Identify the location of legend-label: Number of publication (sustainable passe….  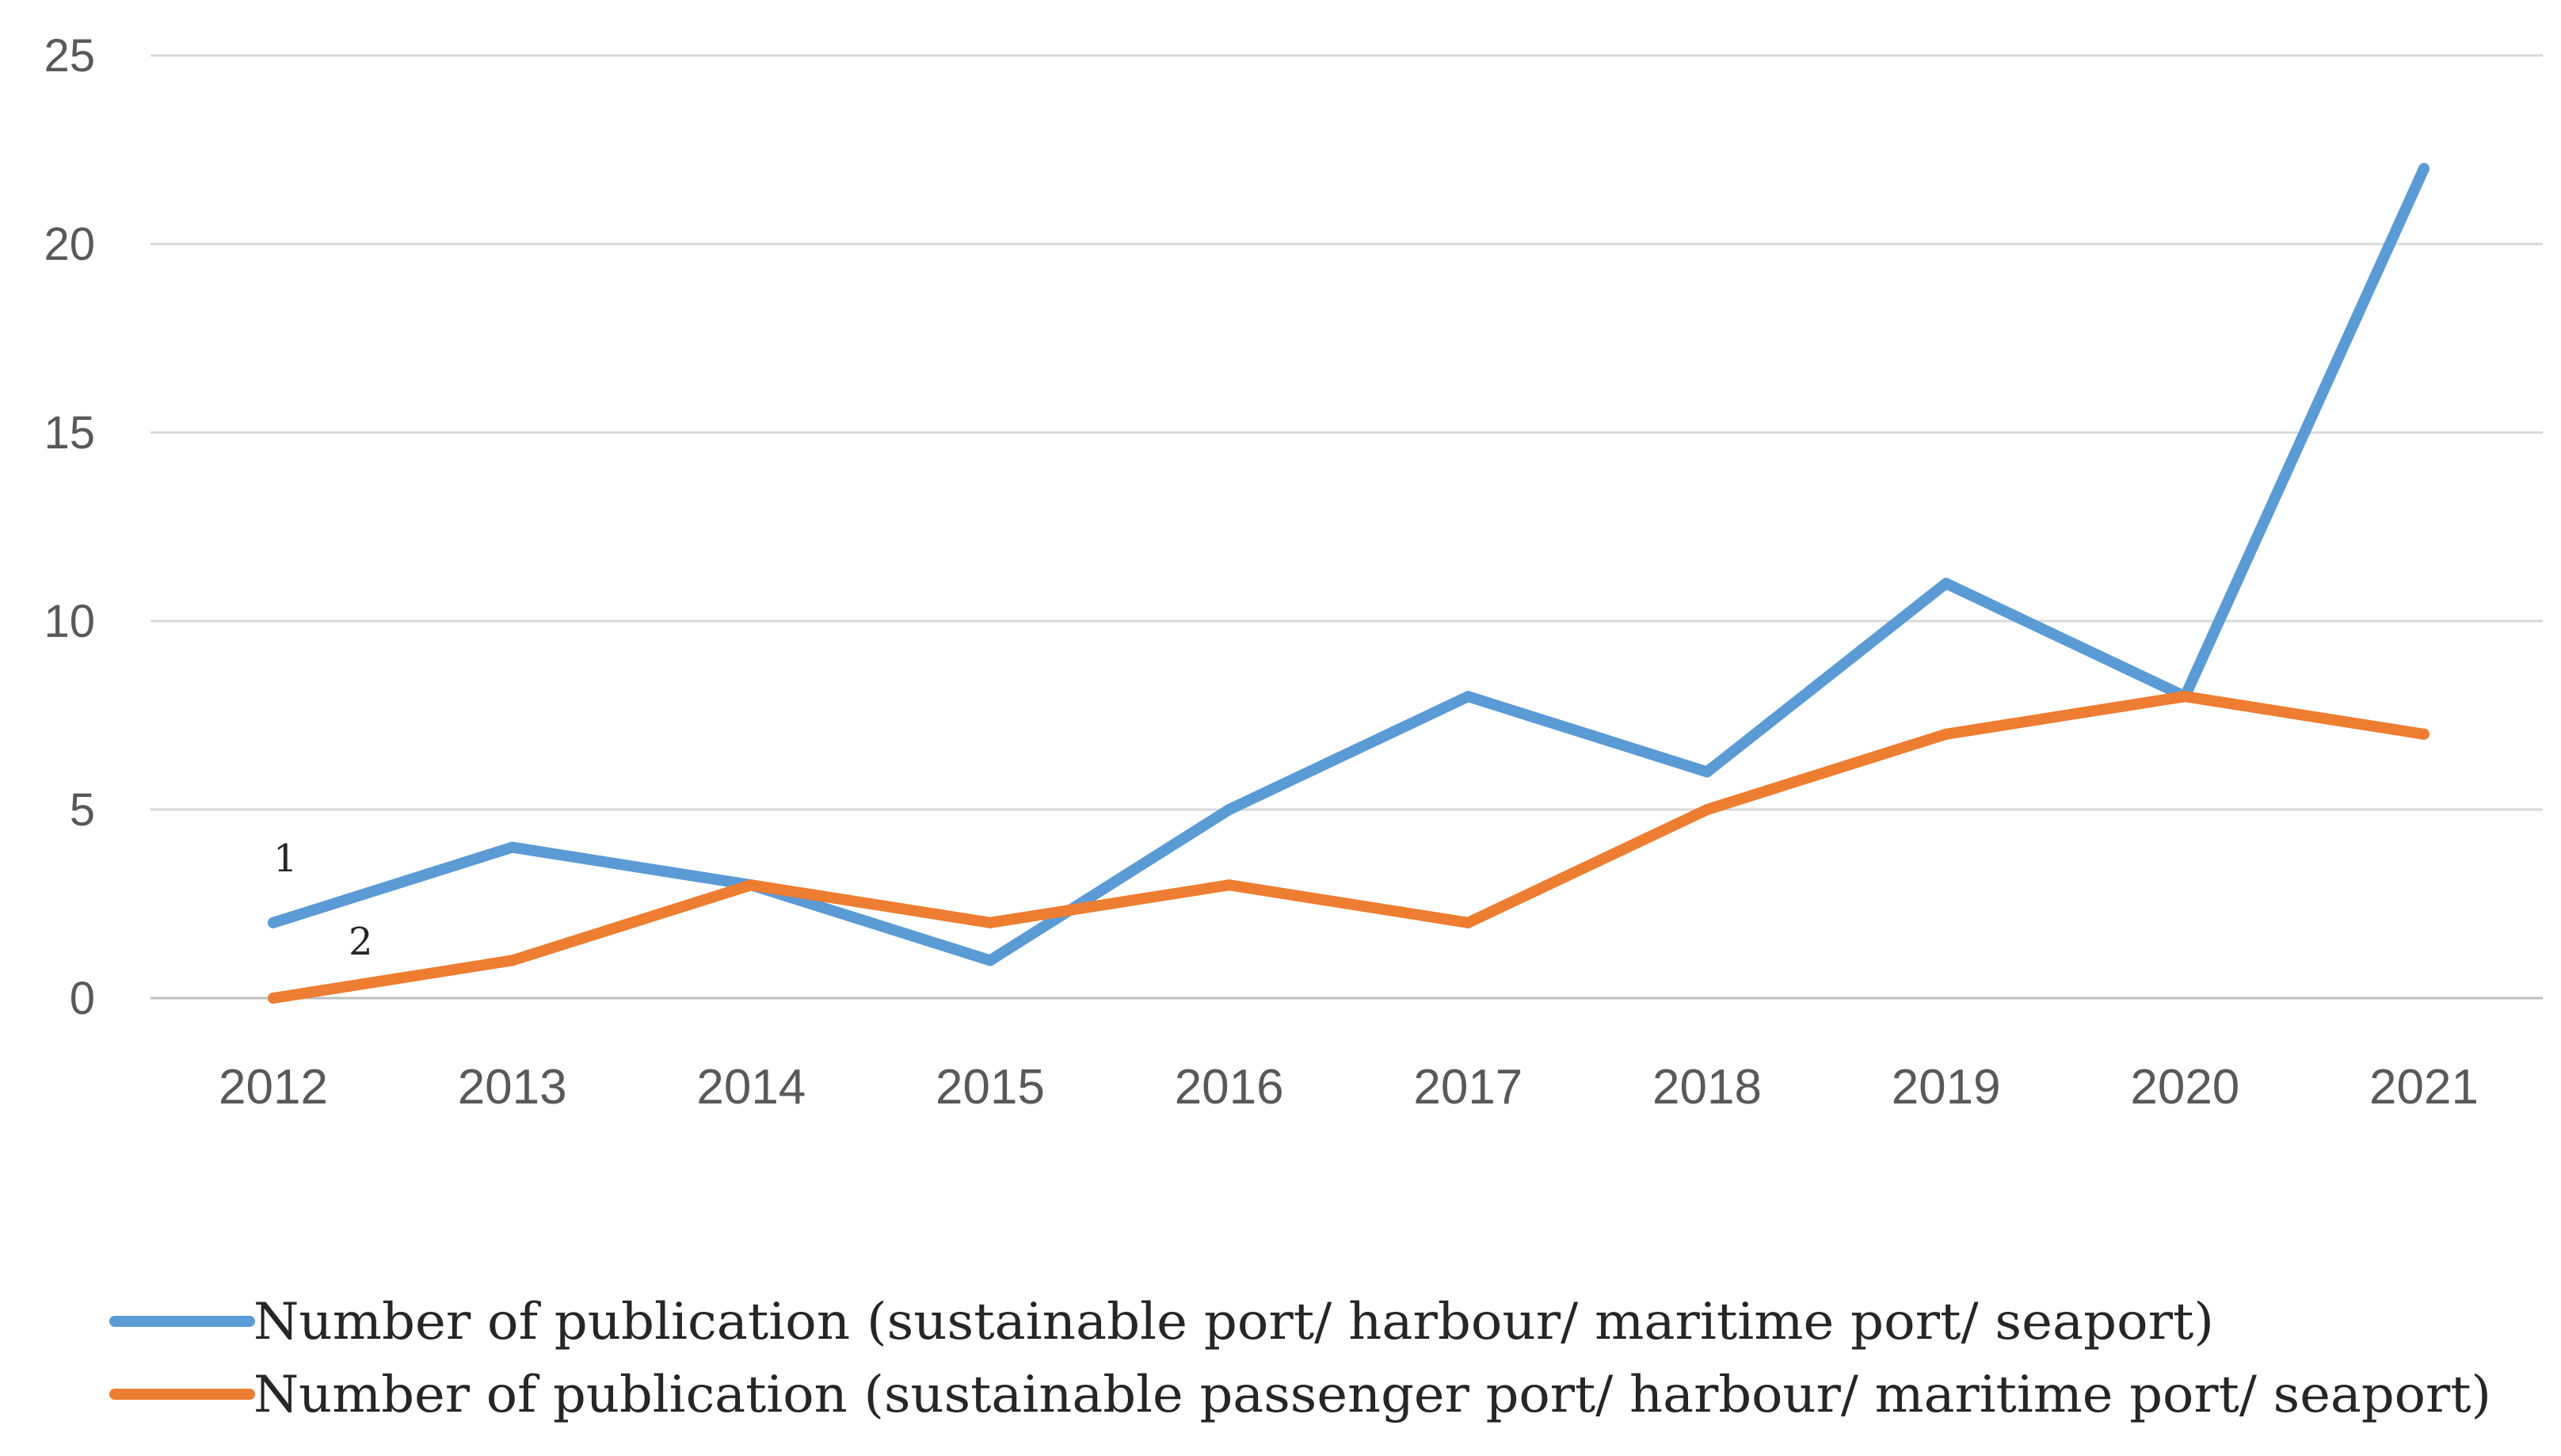
(1372, 1395).